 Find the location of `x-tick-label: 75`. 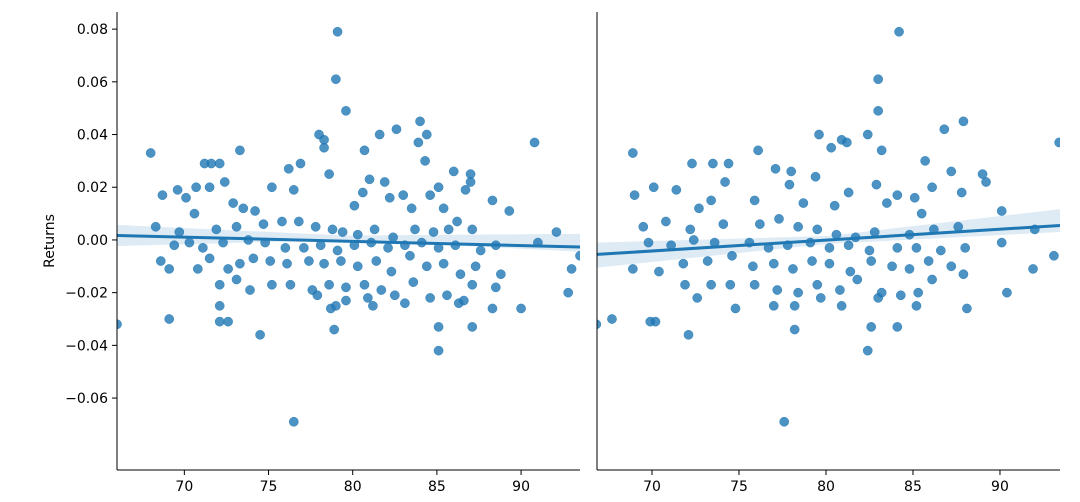

x-tick-label: 75 is located at coordinates (739, 487).